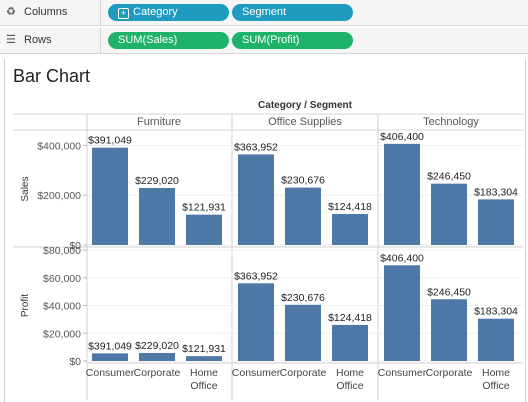 The image size is (528, 402). I want to click on y-tick-label: $60,000, so click(62, 279).